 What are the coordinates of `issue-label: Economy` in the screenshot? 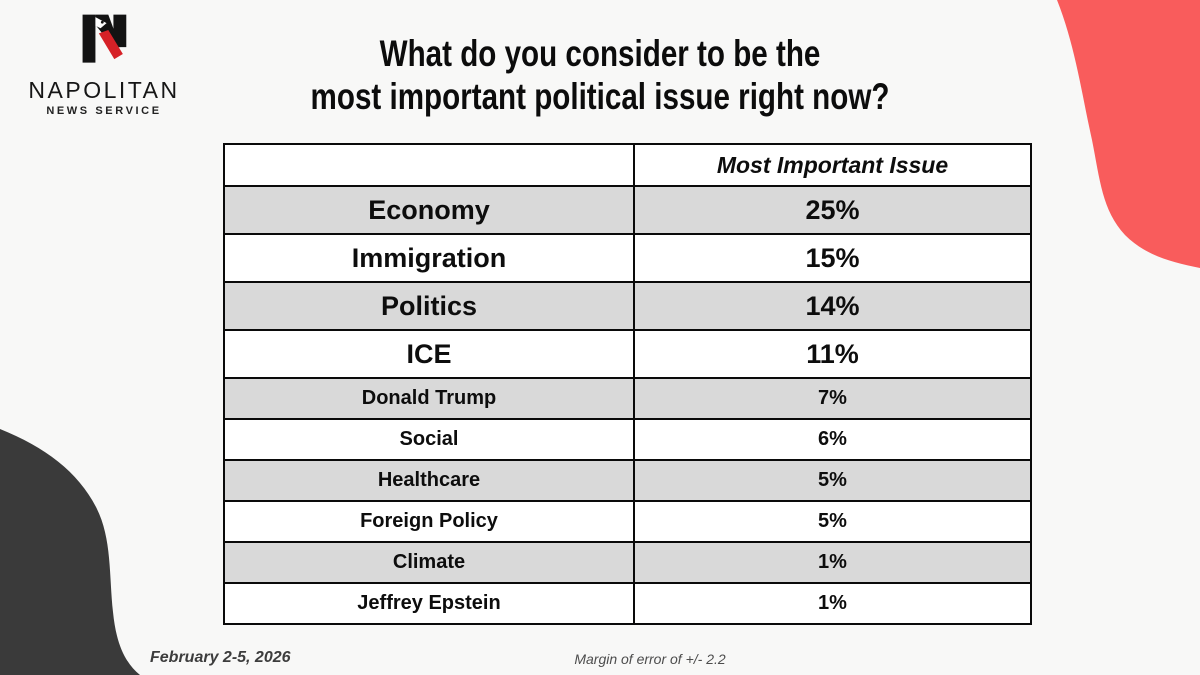 It's located at (430, 210).